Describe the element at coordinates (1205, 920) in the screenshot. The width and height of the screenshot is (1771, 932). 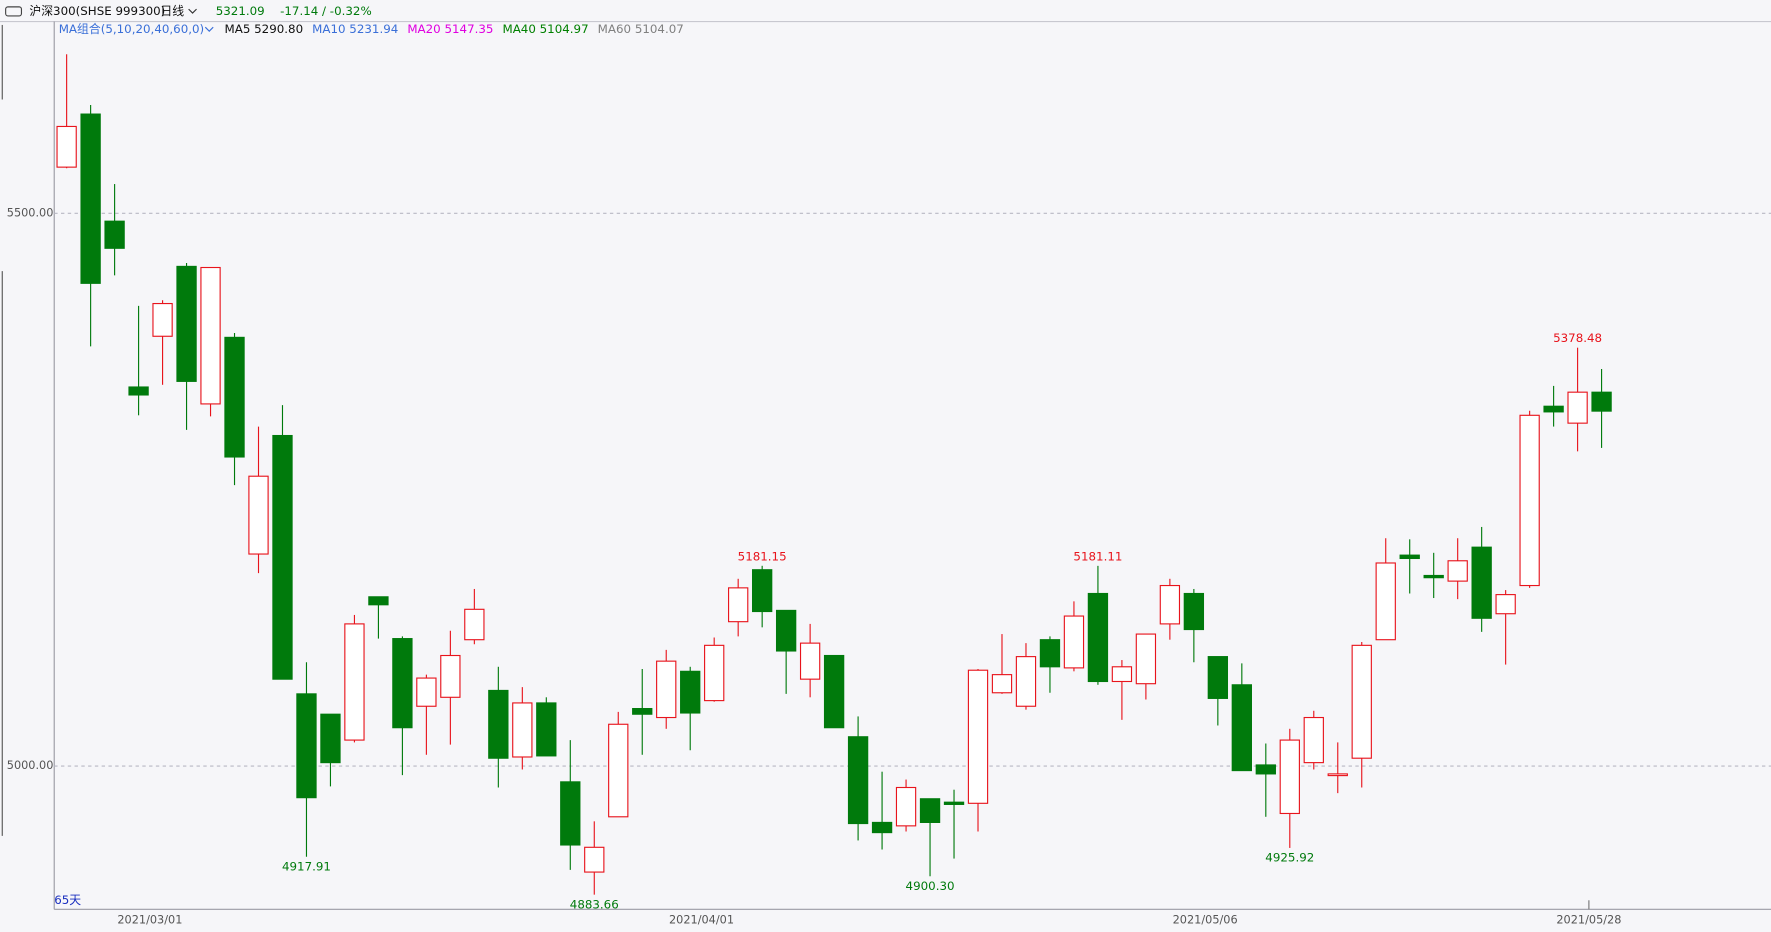
I see `x-tick-label: 2021/05/06` at that location.